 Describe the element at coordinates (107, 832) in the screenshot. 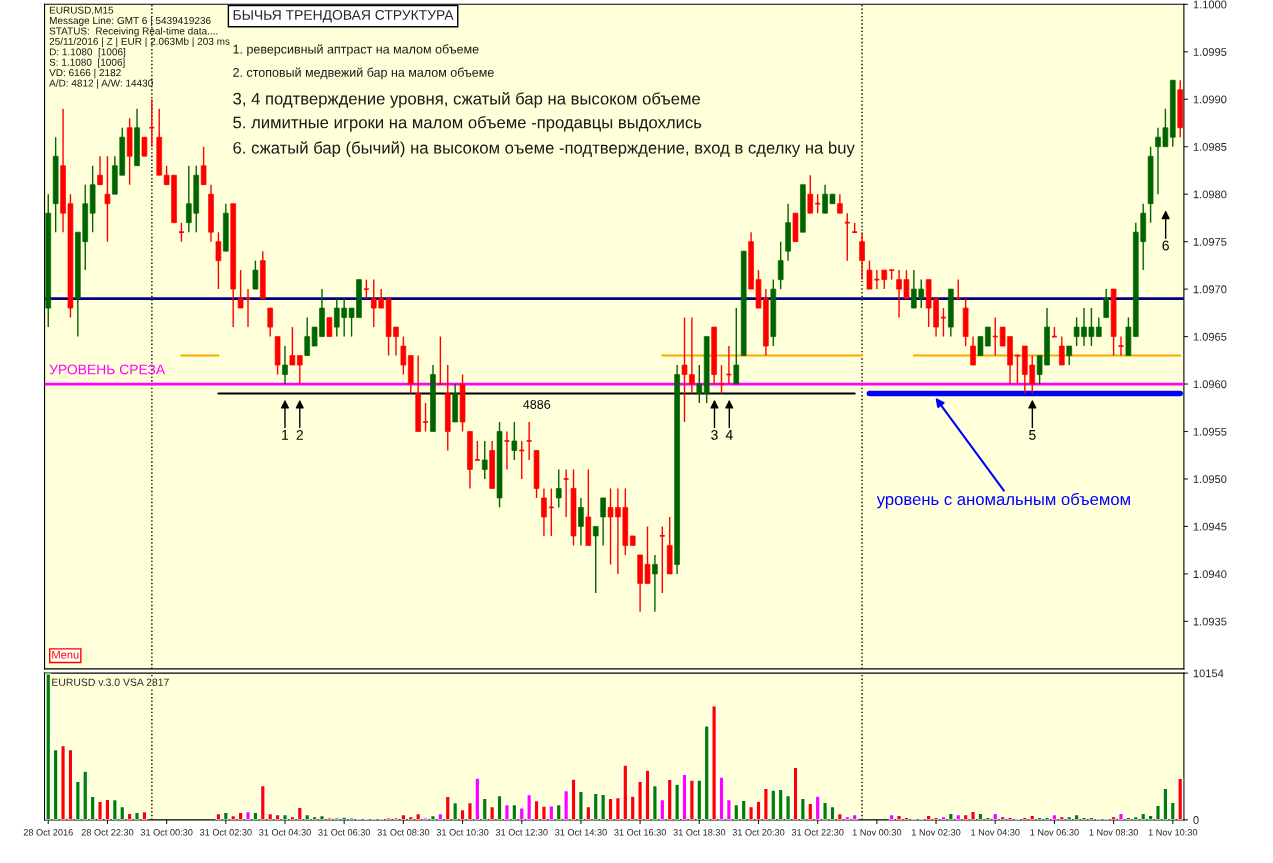

I see `x-tick-label: 28 Oct 22:30` at that location.